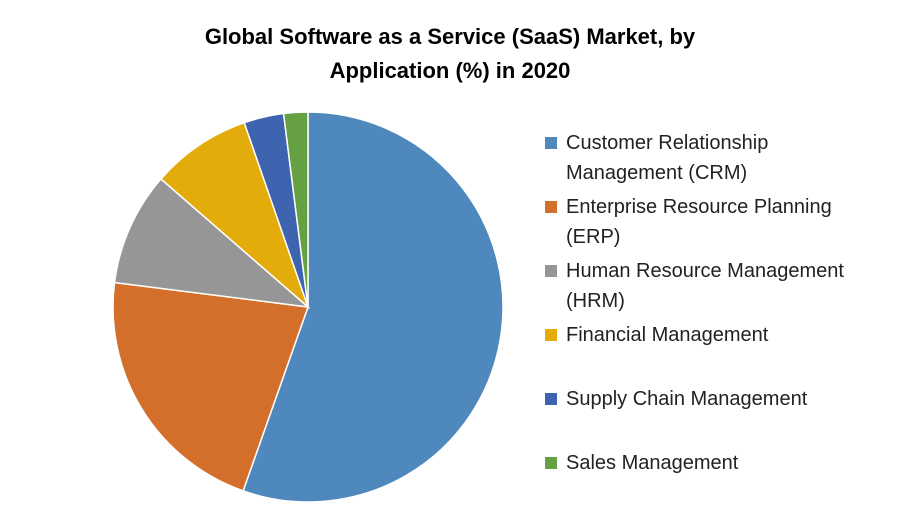 The image size is (900, 525). I want to click on legend-label: Customer Relationship Management (CRM), so click(667, 158).